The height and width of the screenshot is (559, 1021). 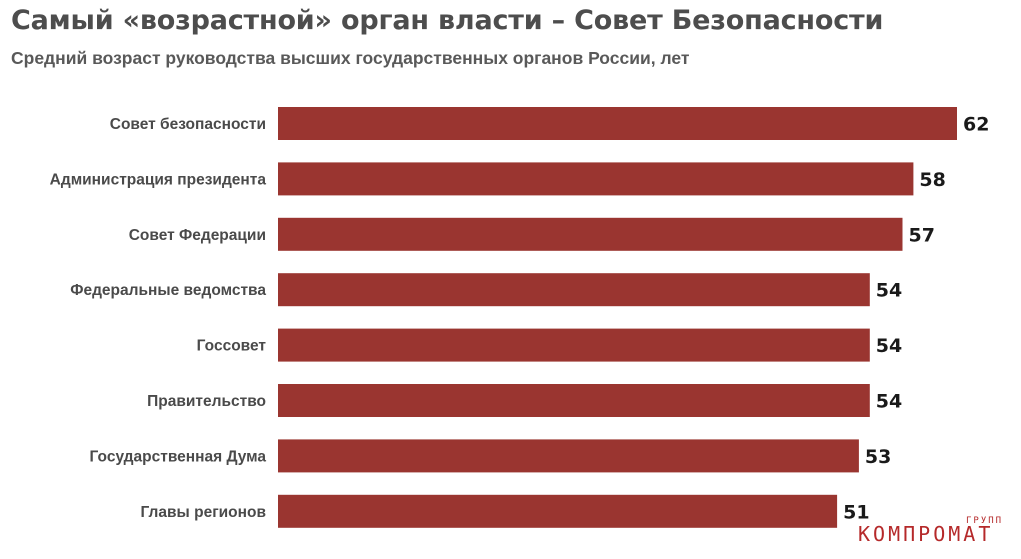 What do you see at coordinates (158, 179) in the screenshot?
I see `category-label: Администрация президента` at bounding box center [158, 179].